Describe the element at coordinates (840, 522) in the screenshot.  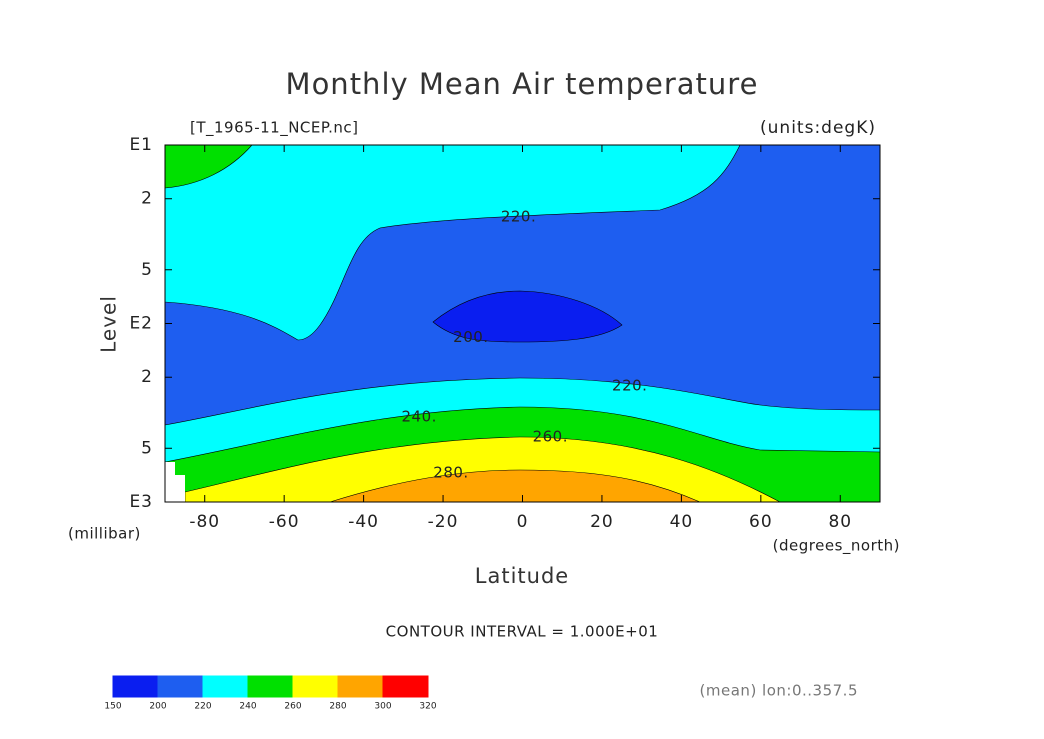
I see `x-tick-label: 80` at that location.